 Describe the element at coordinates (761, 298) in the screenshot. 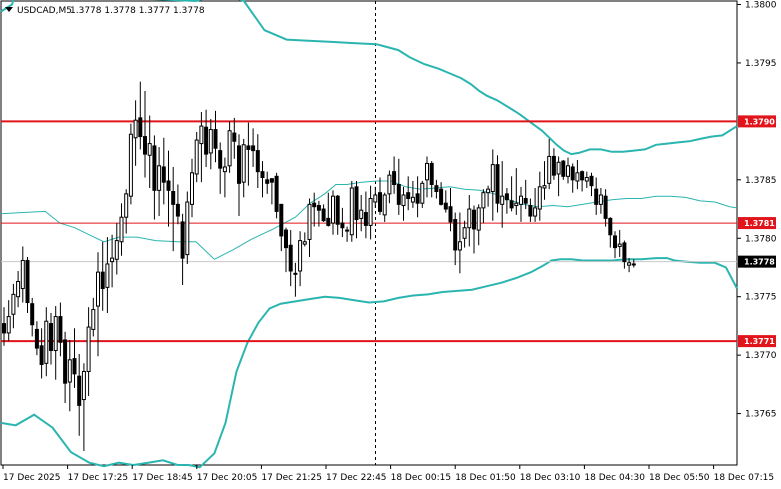

I see `y-tick-label: 1.3775` at that location.